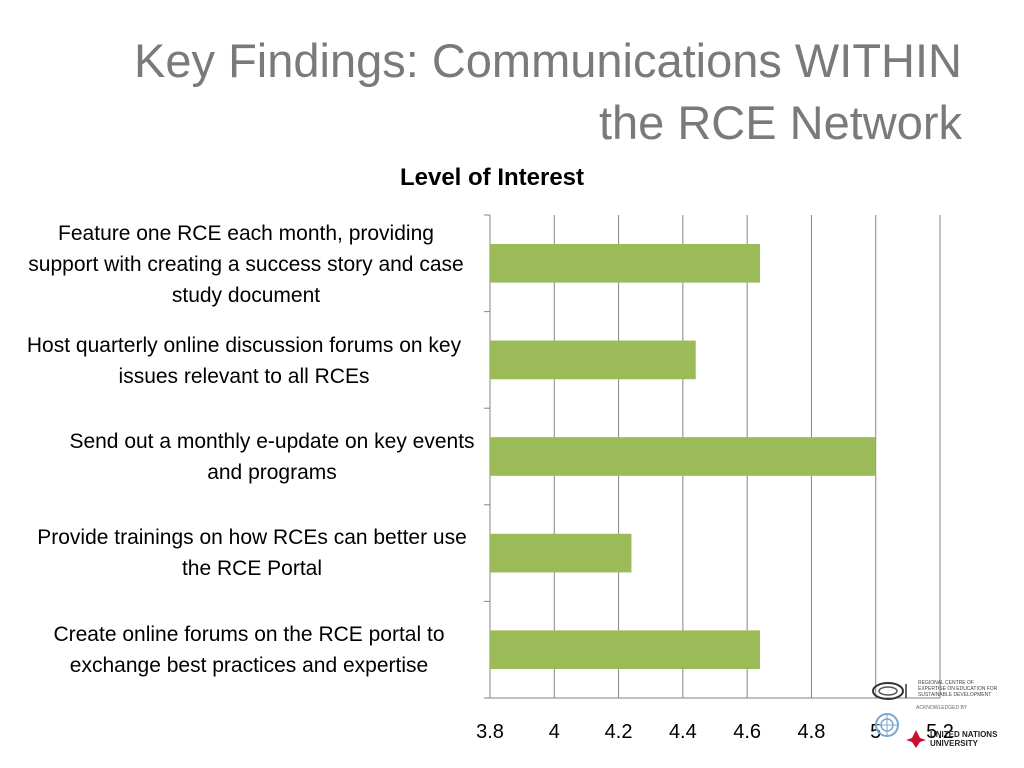  Describe the element at coordinates (490, 732) in the screenshot. I see `x-tick-label: 3.8` at that location.